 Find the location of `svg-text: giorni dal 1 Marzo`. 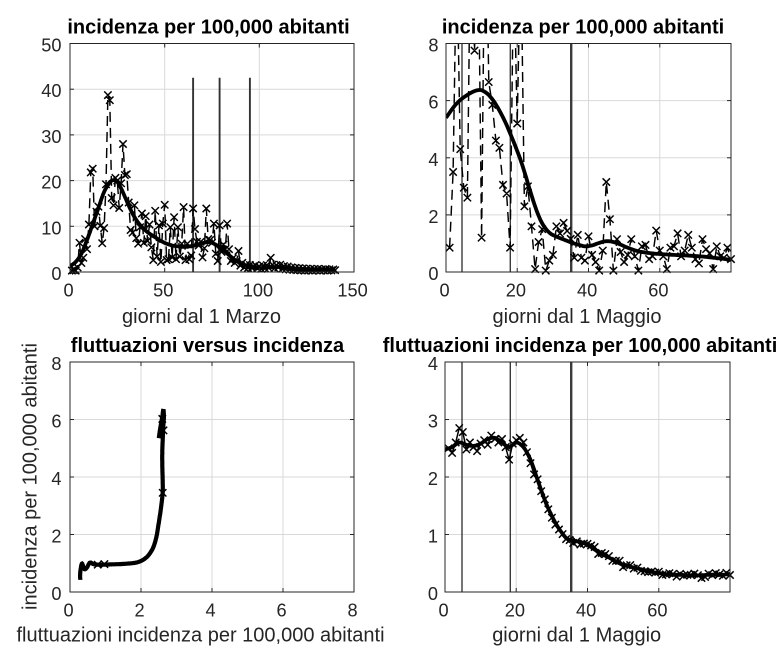

svg-text: giorni dal 1 Marzo is located at coordinates (201, 317).